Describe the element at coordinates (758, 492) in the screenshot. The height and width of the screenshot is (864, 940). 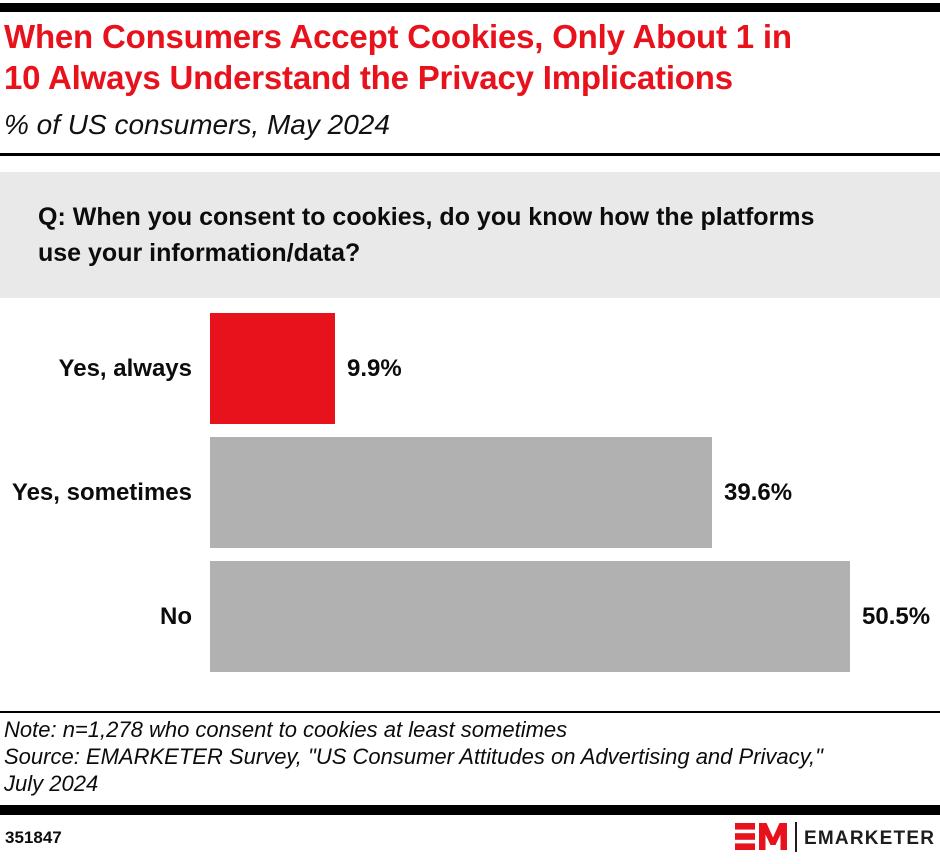
I see `bar-value-label: 39.6%` at that location.